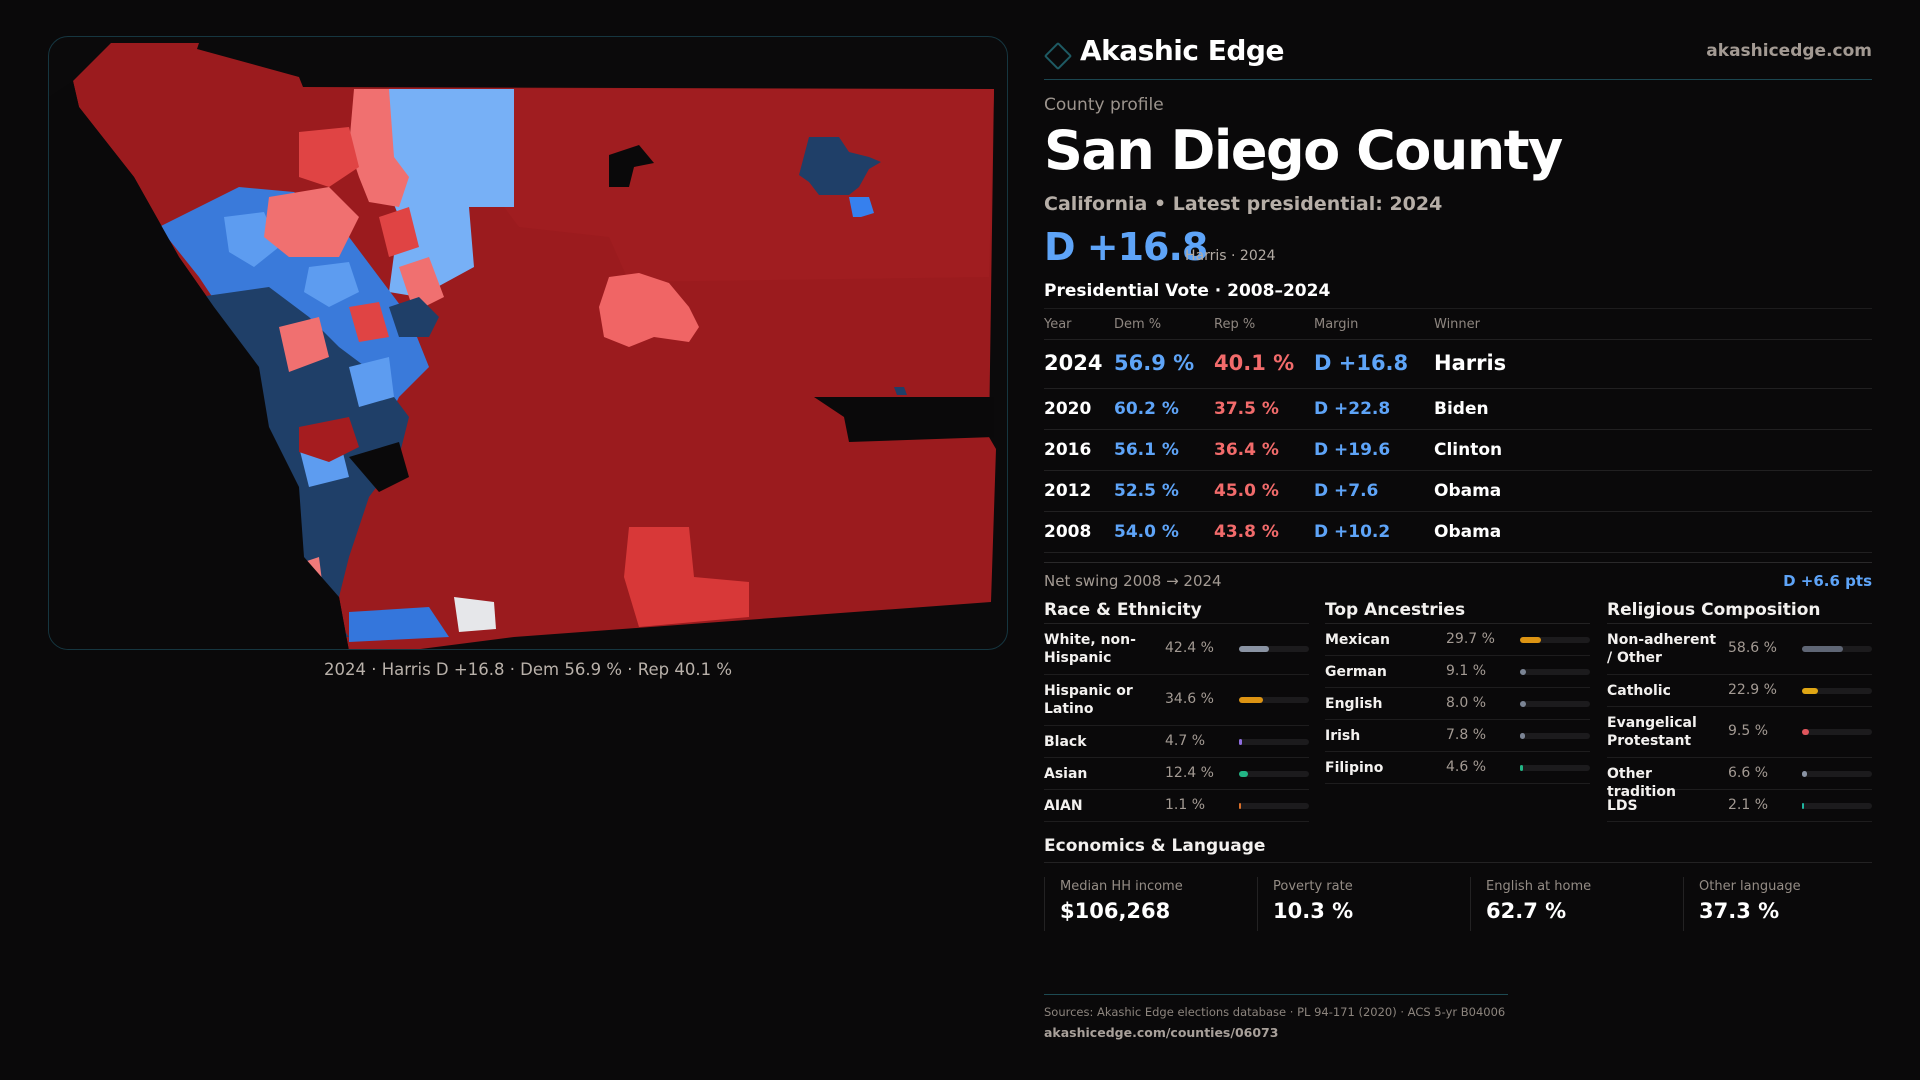 This screenshot has height=1080, width=1920. What do you see at coordinates (1356, 672) in the screenshot?
I see `demographic-label: German` at bounding box center [1356, 672].